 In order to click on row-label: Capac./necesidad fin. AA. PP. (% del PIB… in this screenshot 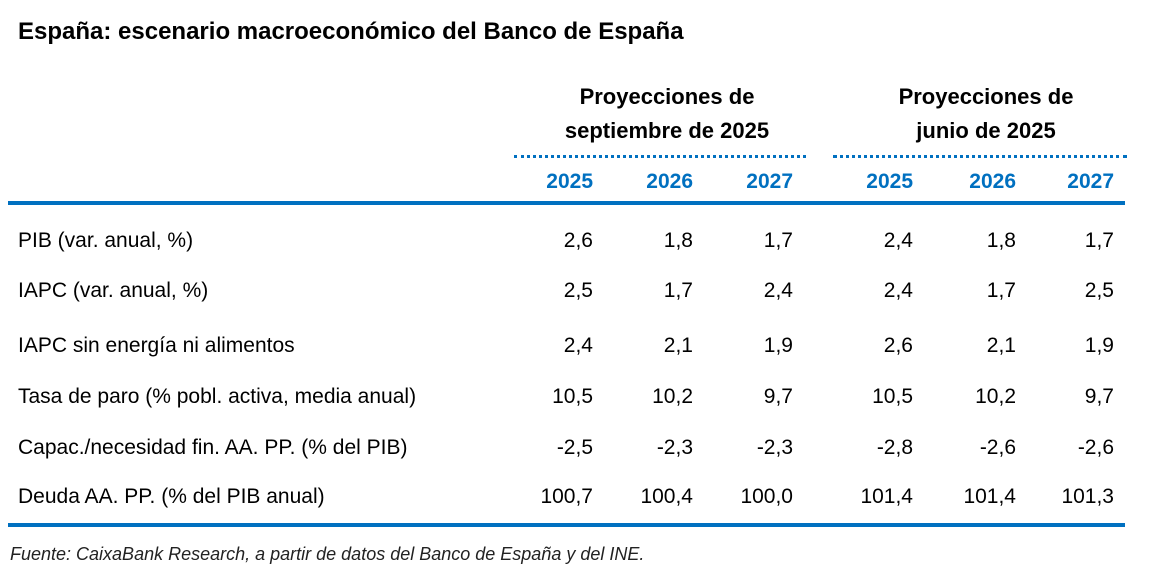, I will do `click(213, 447)`.